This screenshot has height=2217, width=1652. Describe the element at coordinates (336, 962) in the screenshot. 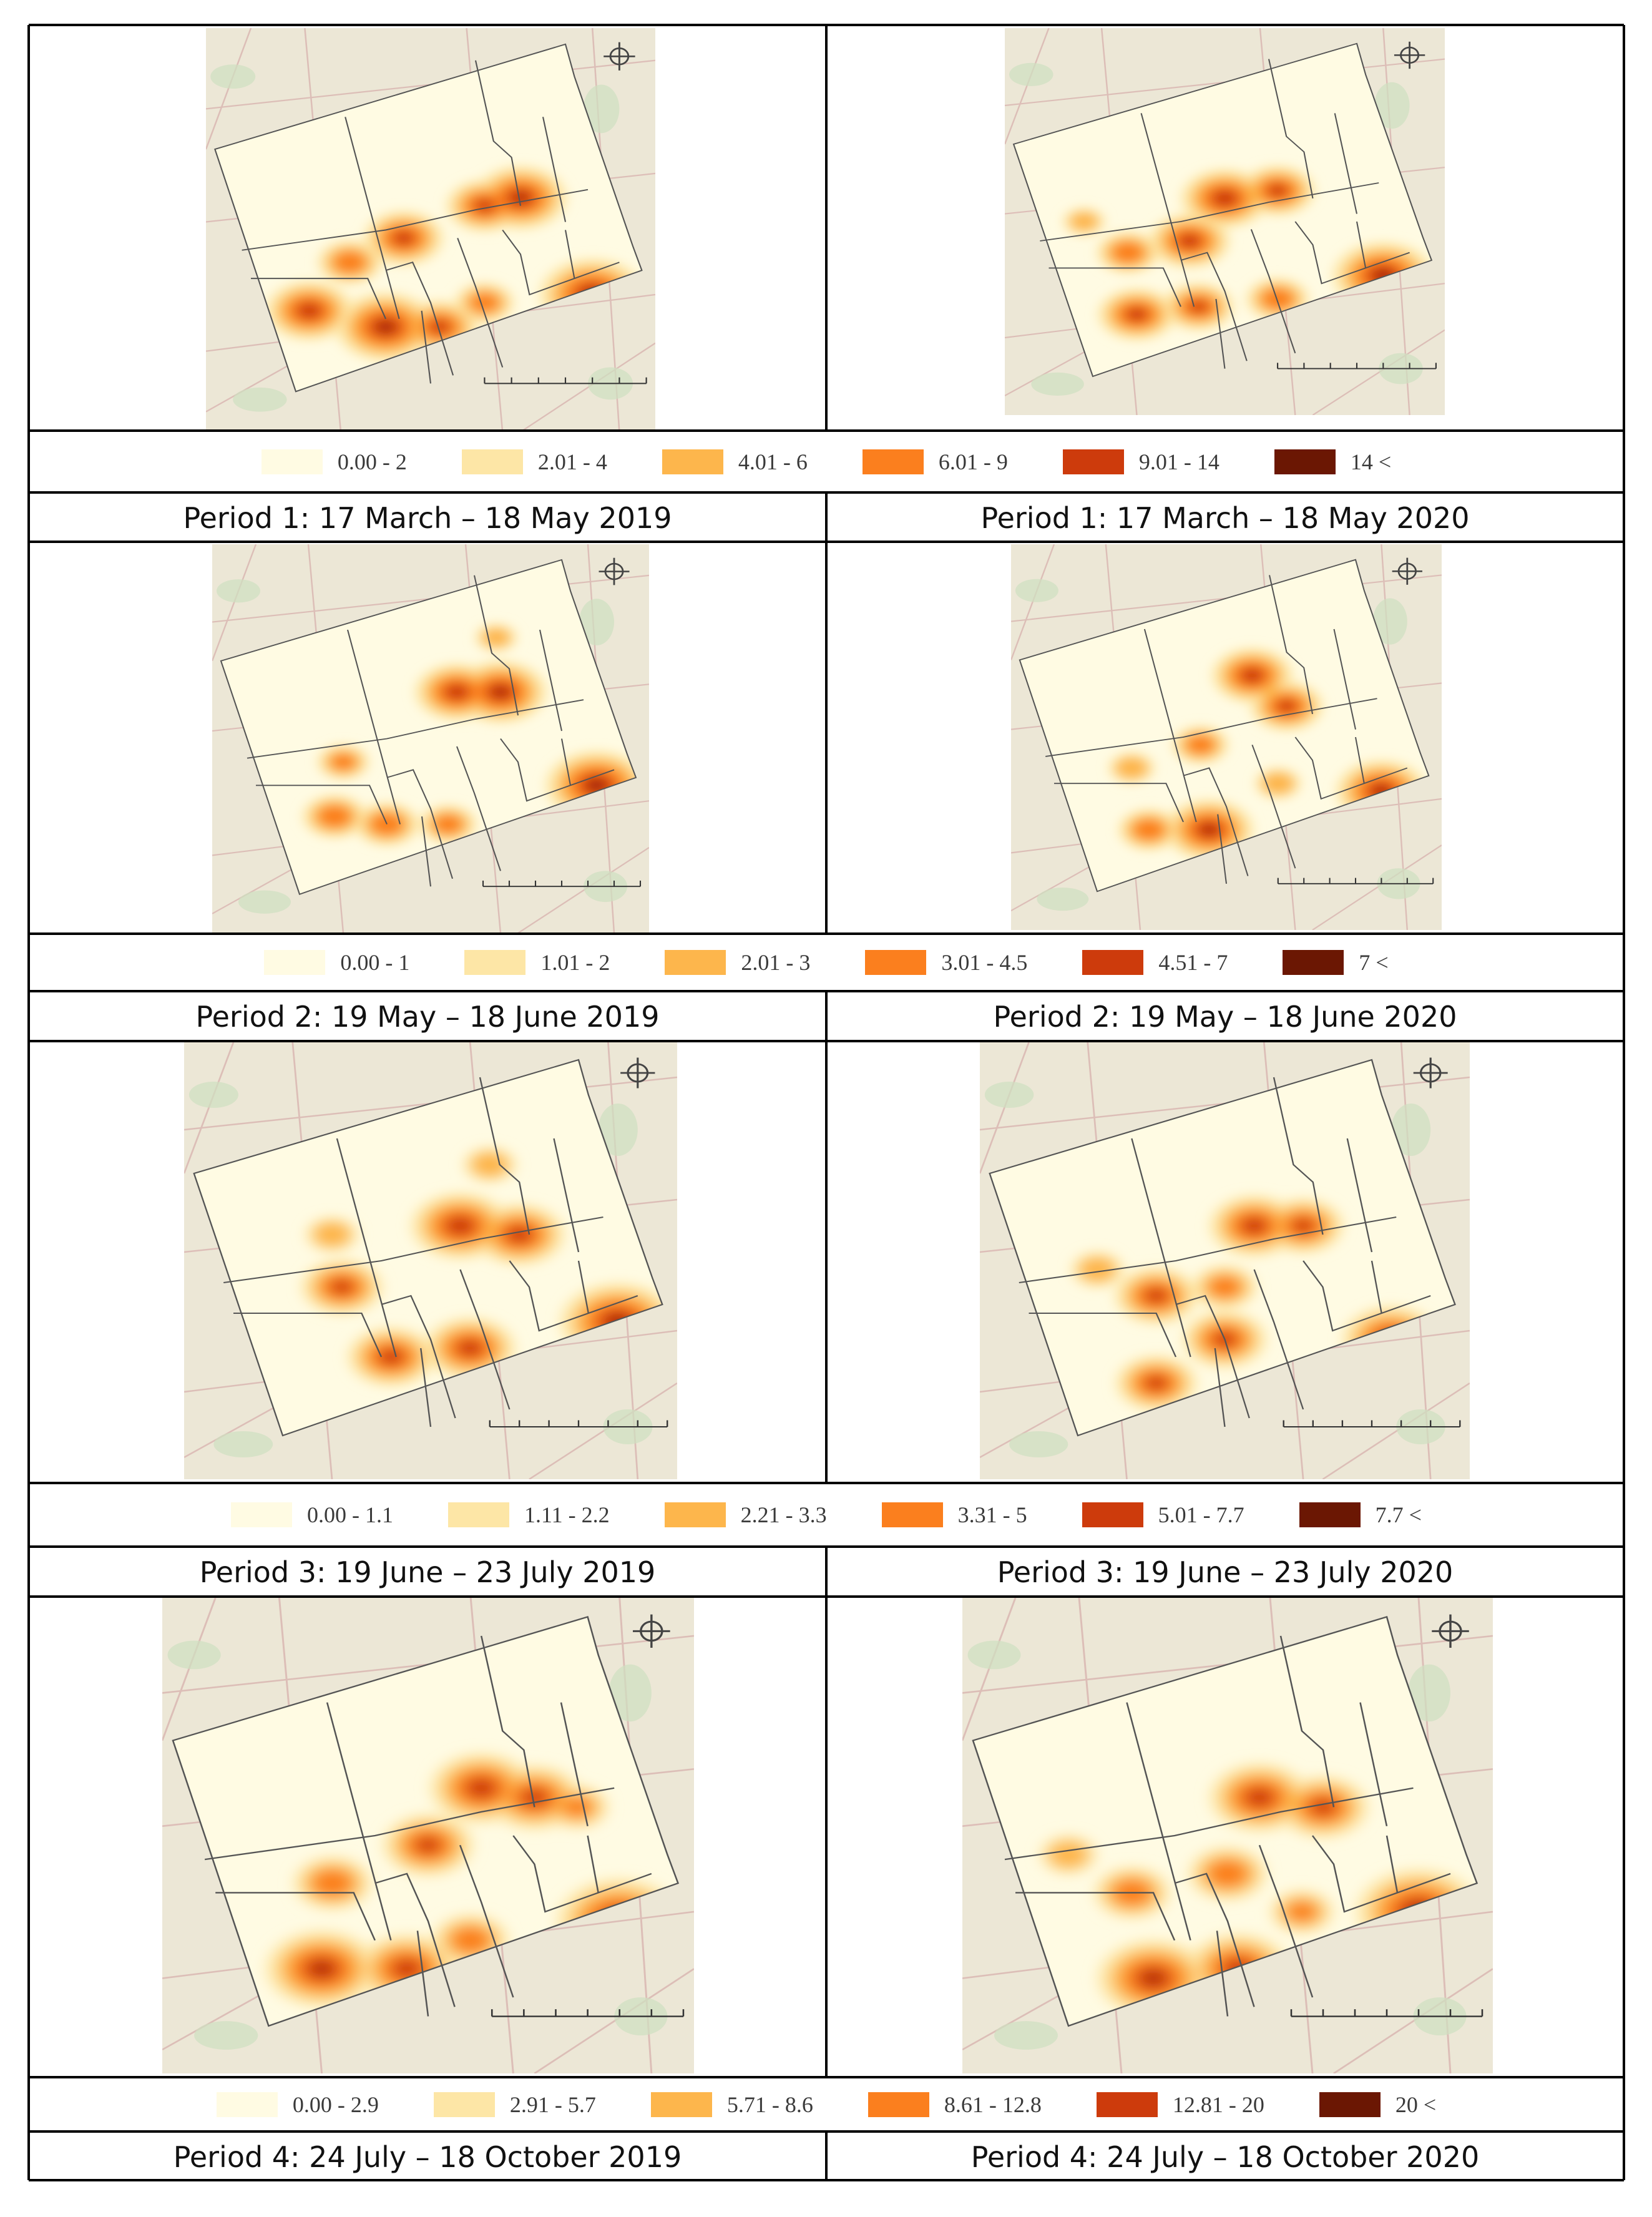

I see `legend-item: 0.00 - 1` at that location.